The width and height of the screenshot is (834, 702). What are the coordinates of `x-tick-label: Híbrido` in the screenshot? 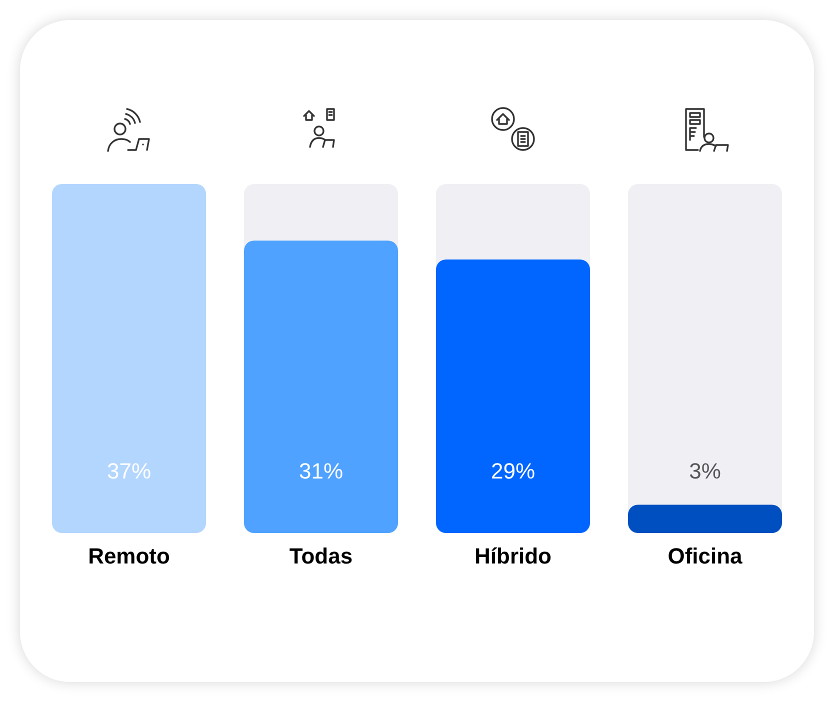 It's located at (513, 556).